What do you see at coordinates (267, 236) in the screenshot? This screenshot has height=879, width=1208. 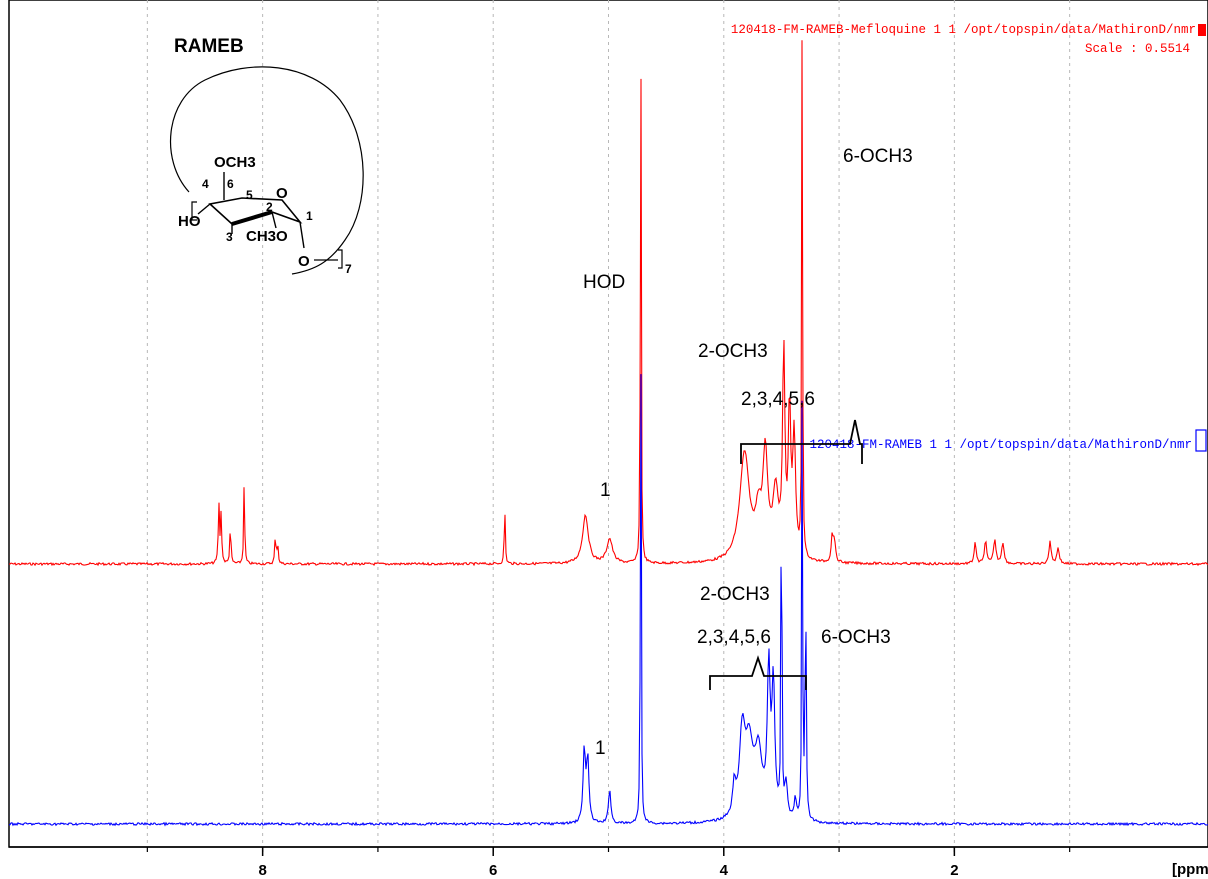 I see `atom-ch3o: CH3O` at bounding box center [267, 236].